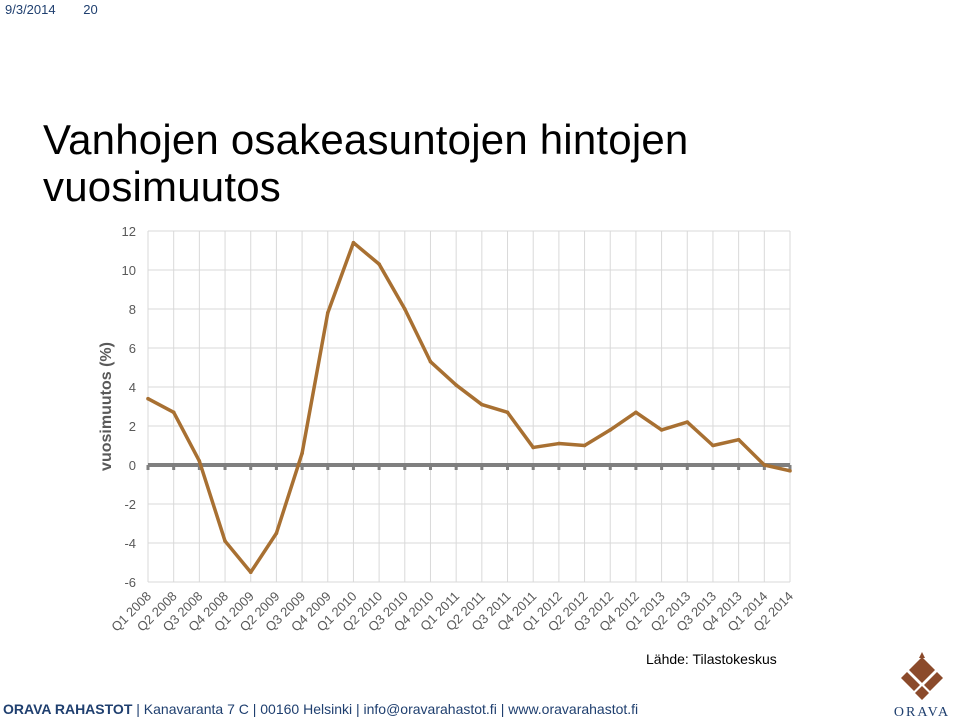 This screenshot has width=960, height=719. What do you see at coordinates (711, 659) in the screenshot?
I see `source-note: Lähde: Tilastokeskus` at bounding box center [711, 659].